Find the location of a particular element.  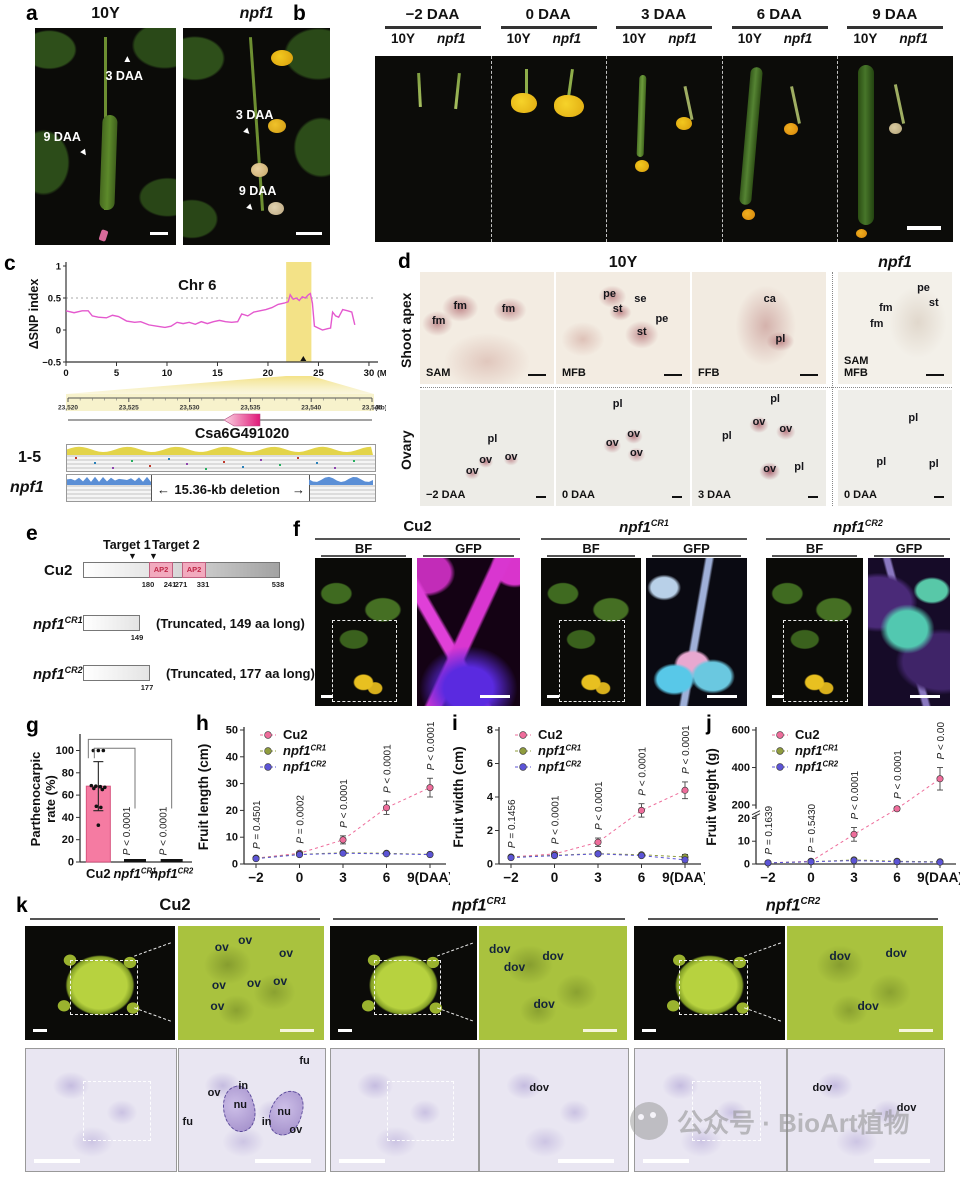

wechat-icon is located at coordinates (649, 1121).